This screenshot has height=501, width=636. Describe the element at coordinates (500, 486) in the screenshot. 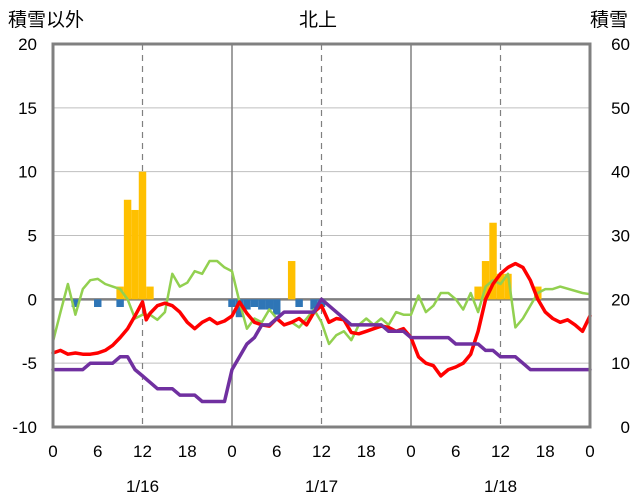

I see `day-label: 1/18` at that location.